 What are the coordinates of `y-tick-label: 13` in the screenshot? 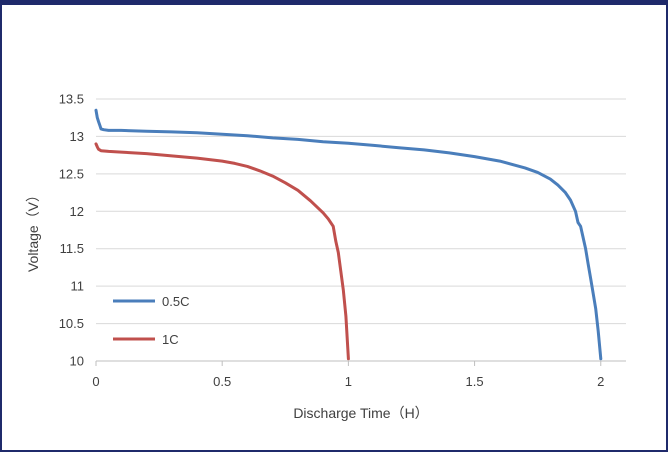 It's located at (77, 136).